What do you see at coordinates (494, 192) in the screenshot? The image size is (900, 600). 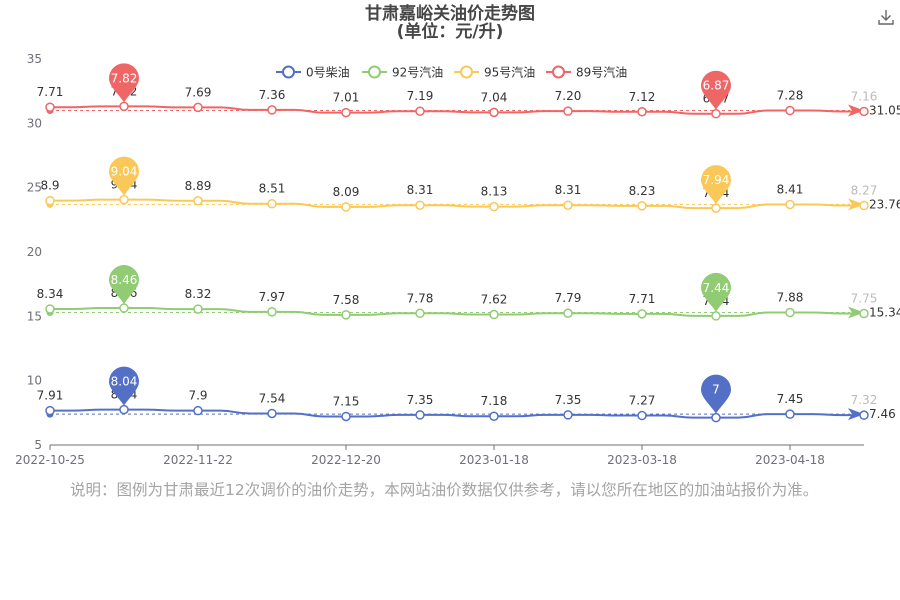 I see `data-label: 8.13` at bounding box center [494, 192].